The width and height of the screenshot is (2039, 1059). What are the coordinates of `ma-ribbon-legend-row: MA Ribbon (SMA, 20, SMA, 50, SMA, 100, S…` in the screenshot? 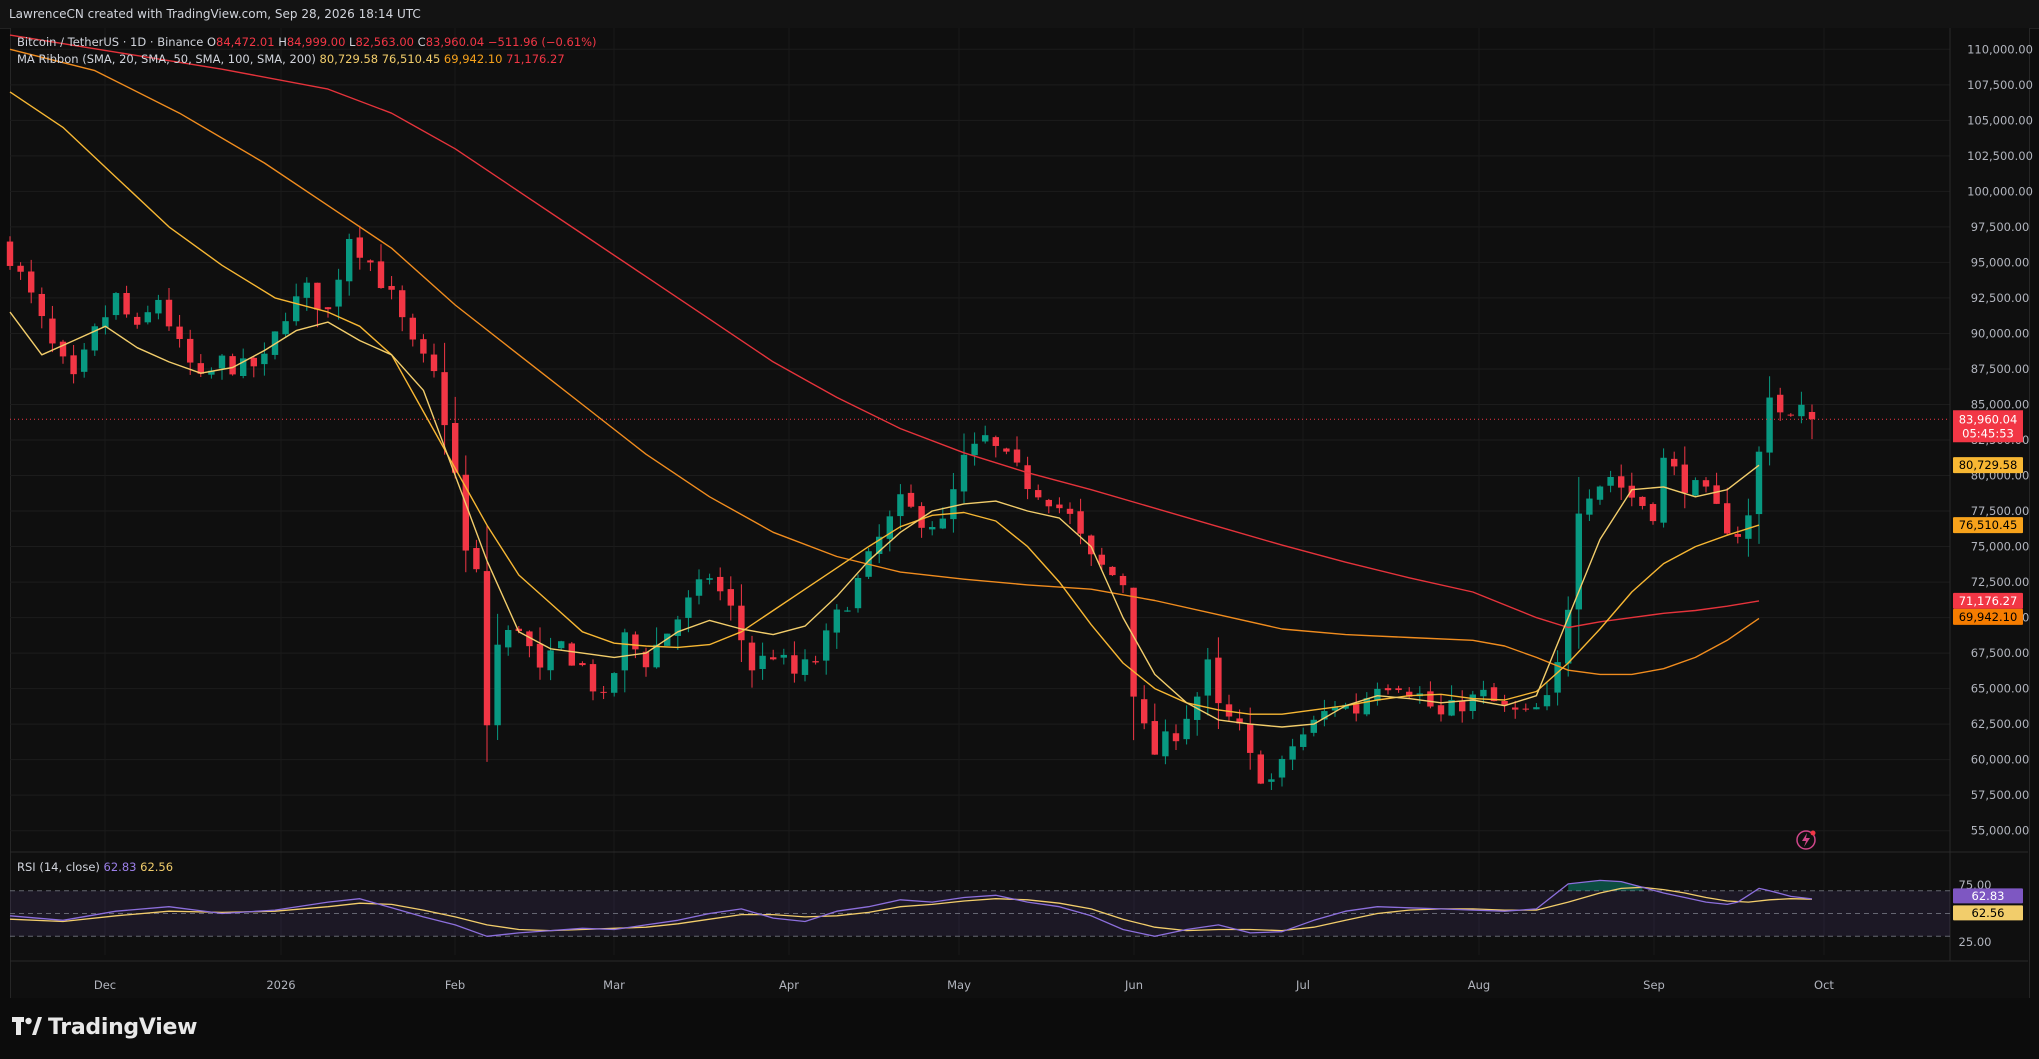 It's located at (307, 59).